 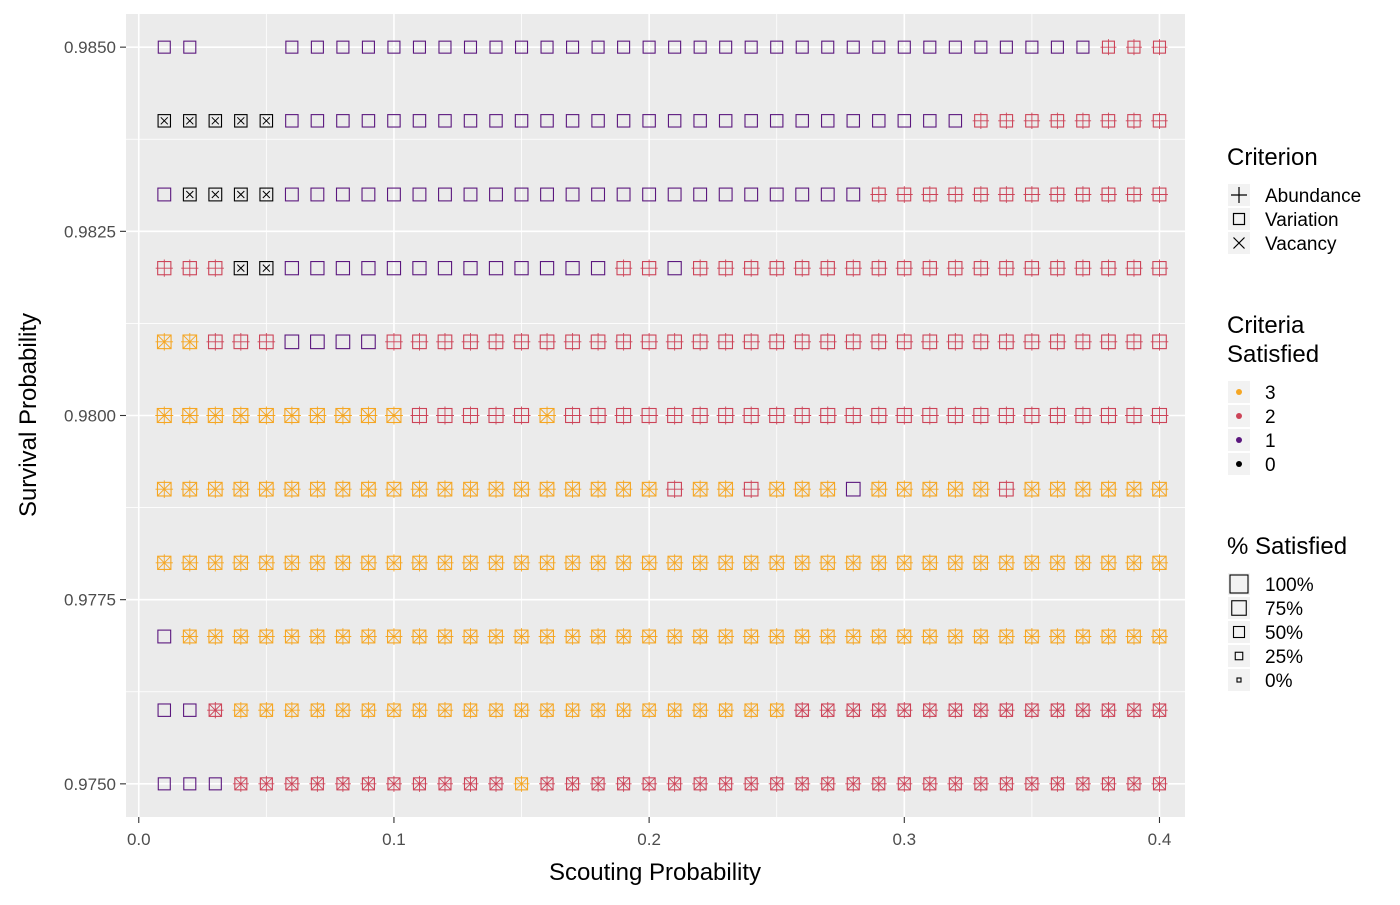 What do you see at coordinates (1239, 195) in the screenshot?
I see `legend-criterion-plus-icon` at bounding box center [1239, 195].